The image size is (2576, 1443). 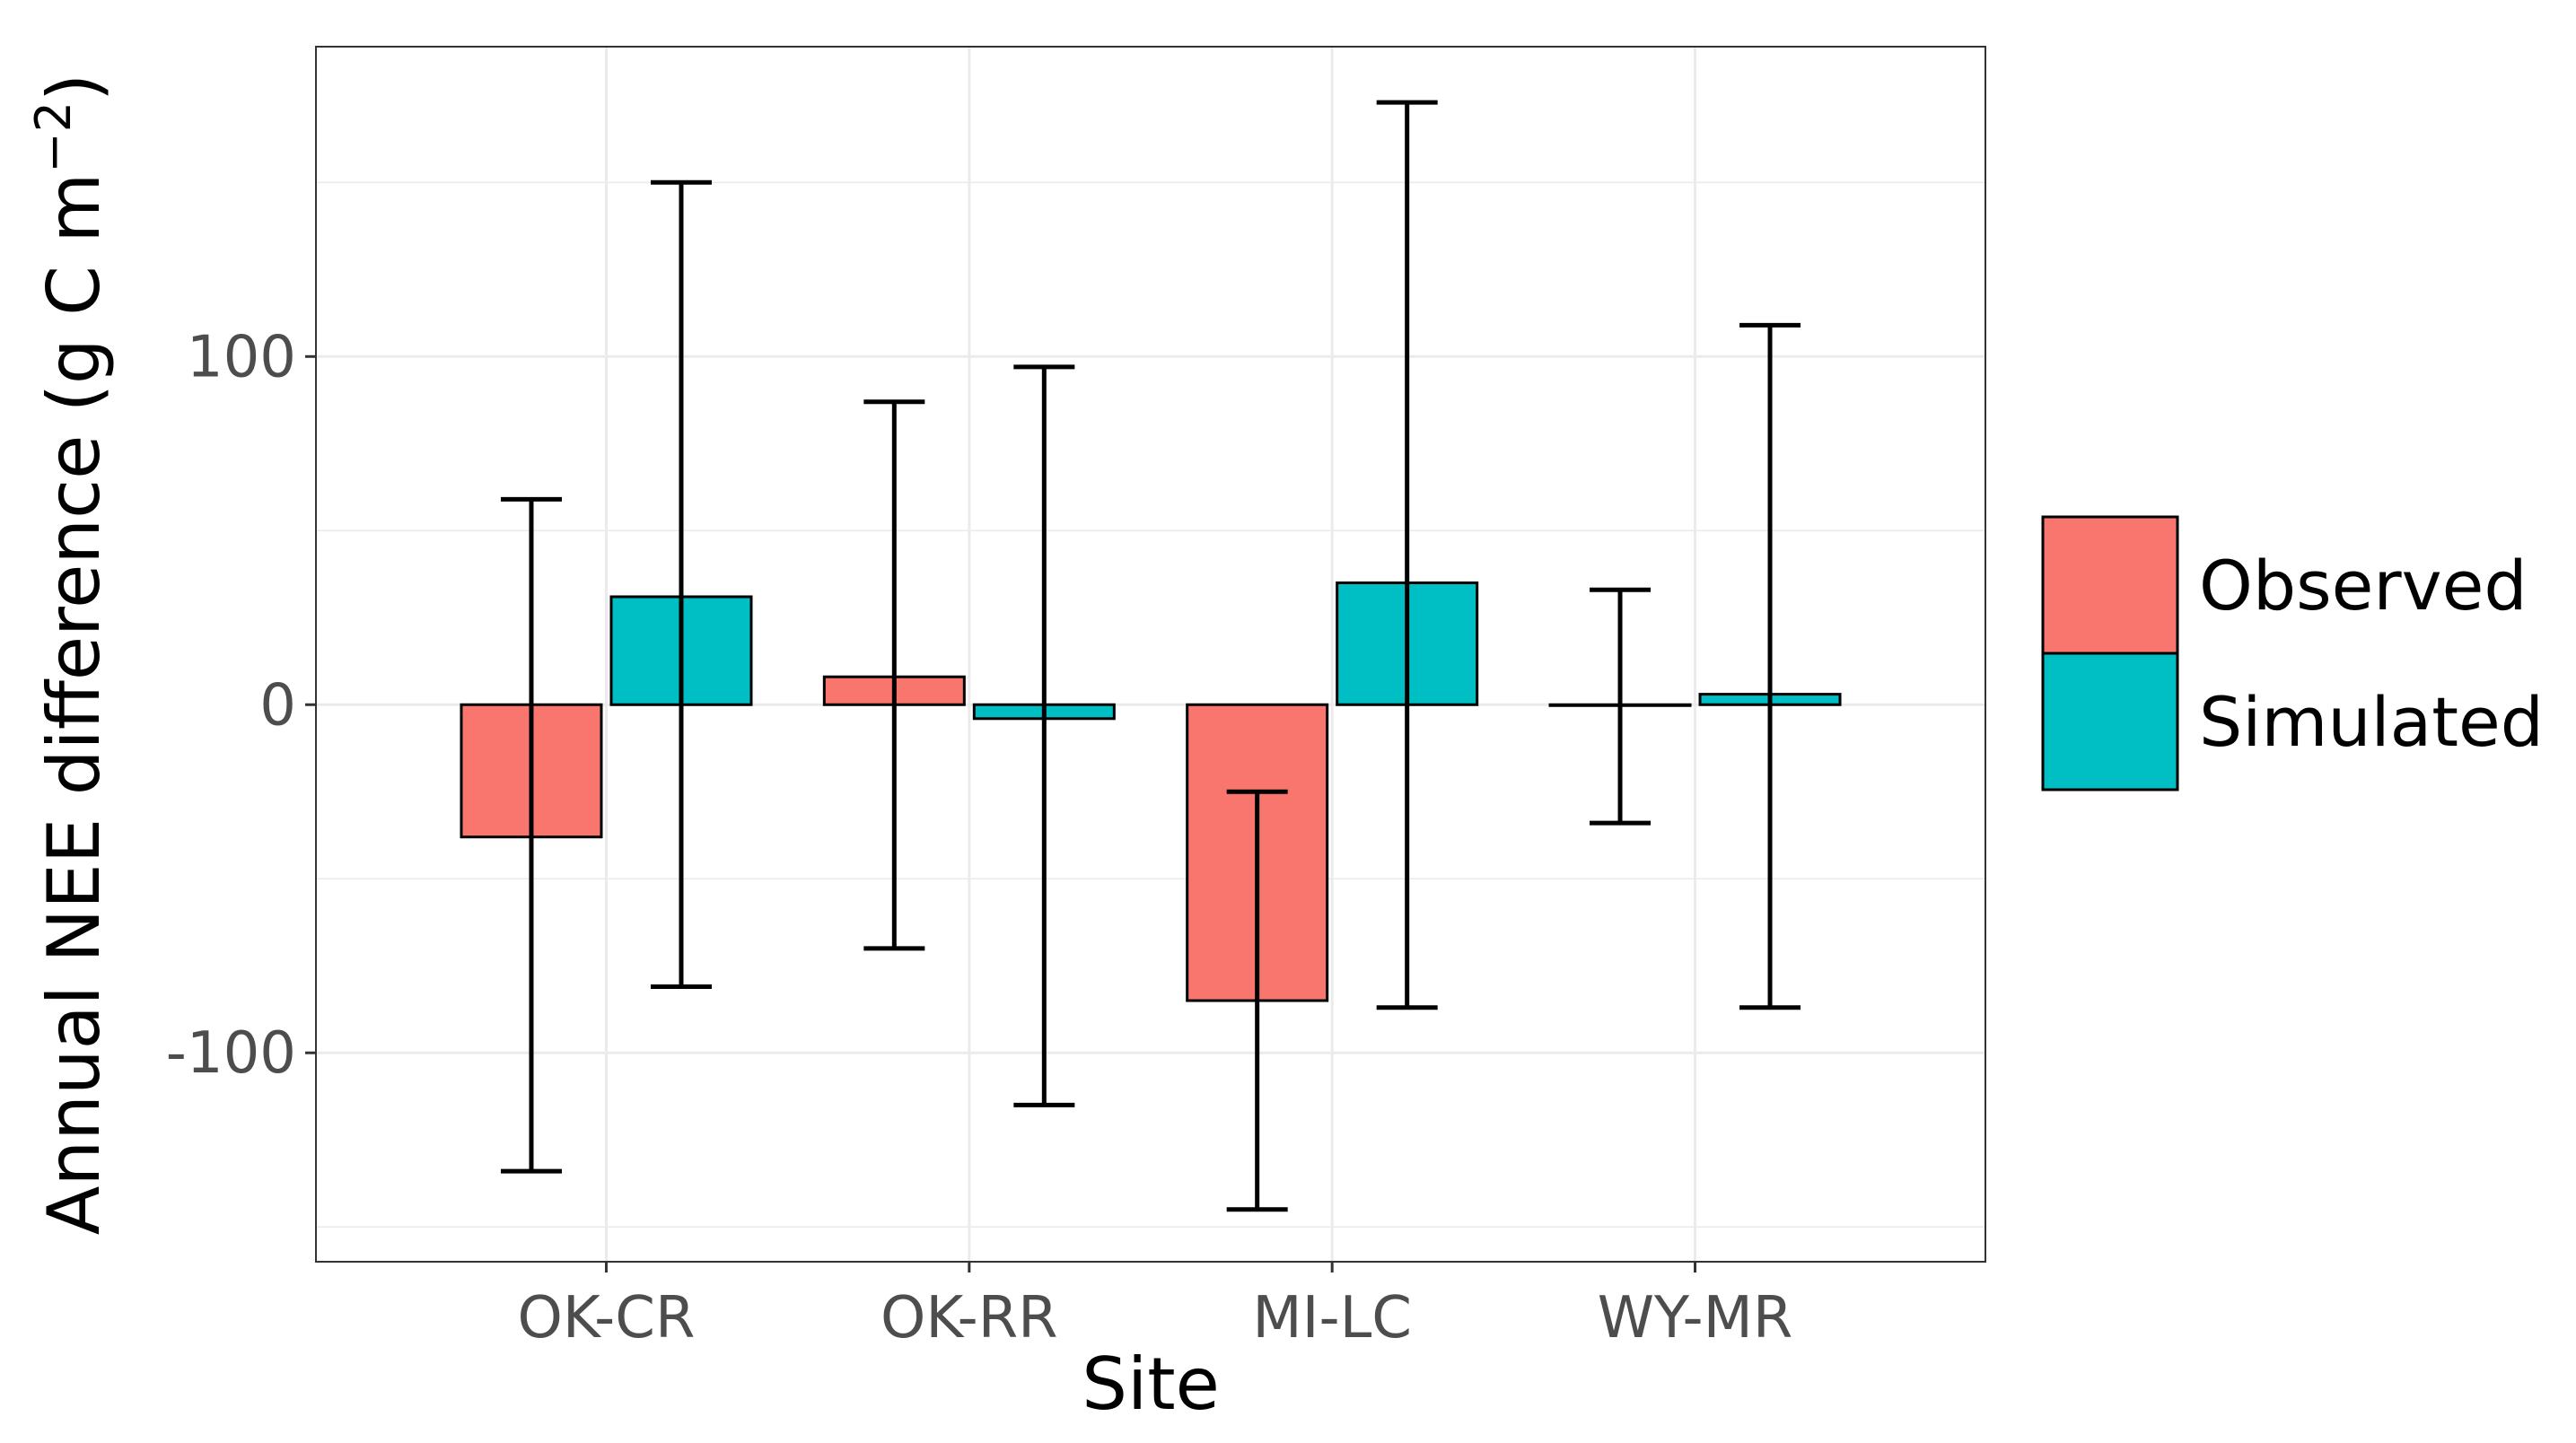 I want to click on y-tick-label: 100, so click(x=241, y=357).